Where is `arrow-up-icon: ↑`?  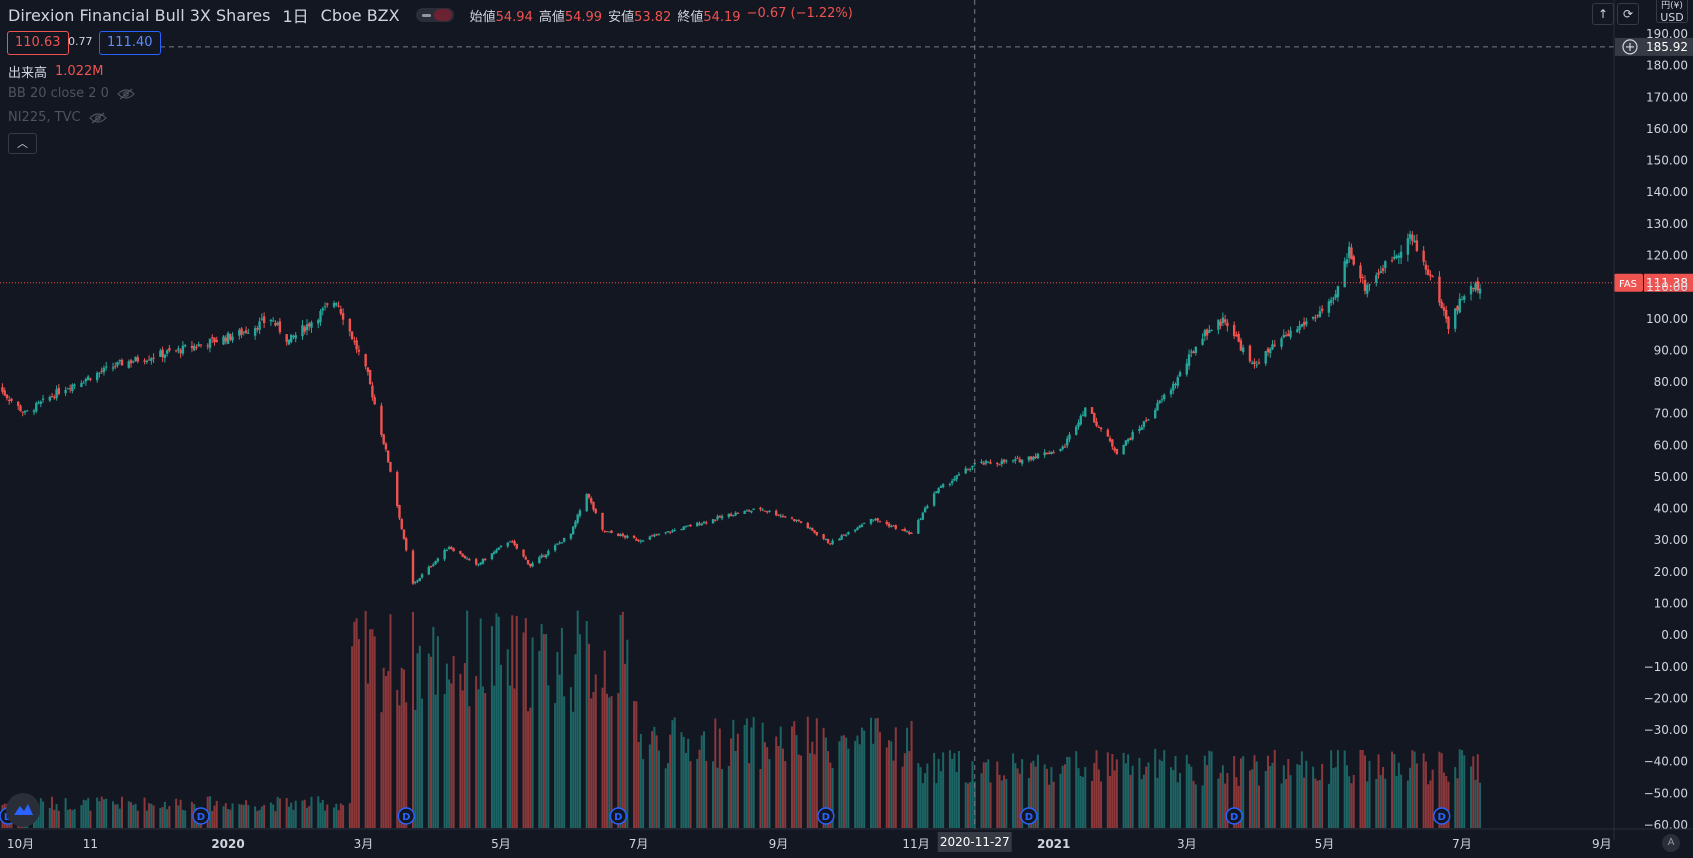
arrow-up-icon: ↑ is located at coordinates (1603, 14).